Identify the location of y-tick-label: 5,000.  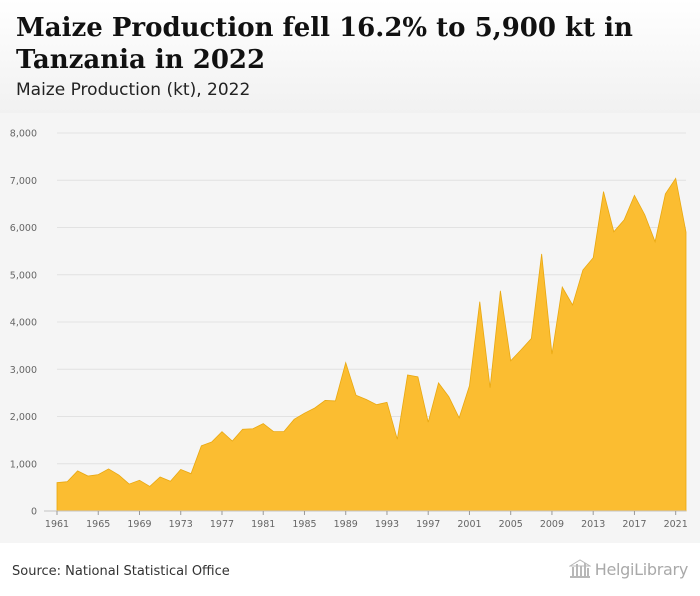
(23, 275).